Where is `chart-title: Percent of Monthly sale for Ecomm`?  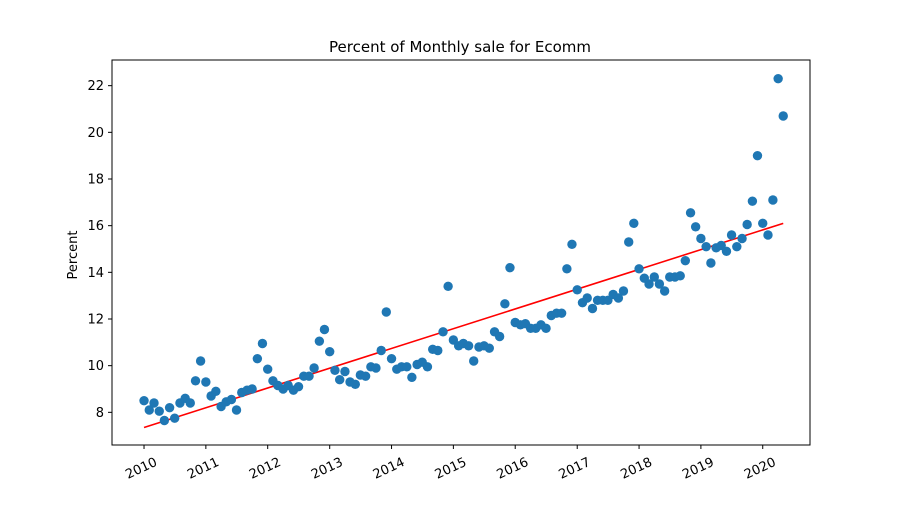 chart-title: Percent of Monthly sale for Ecomm is located at coordinates (460, 47).